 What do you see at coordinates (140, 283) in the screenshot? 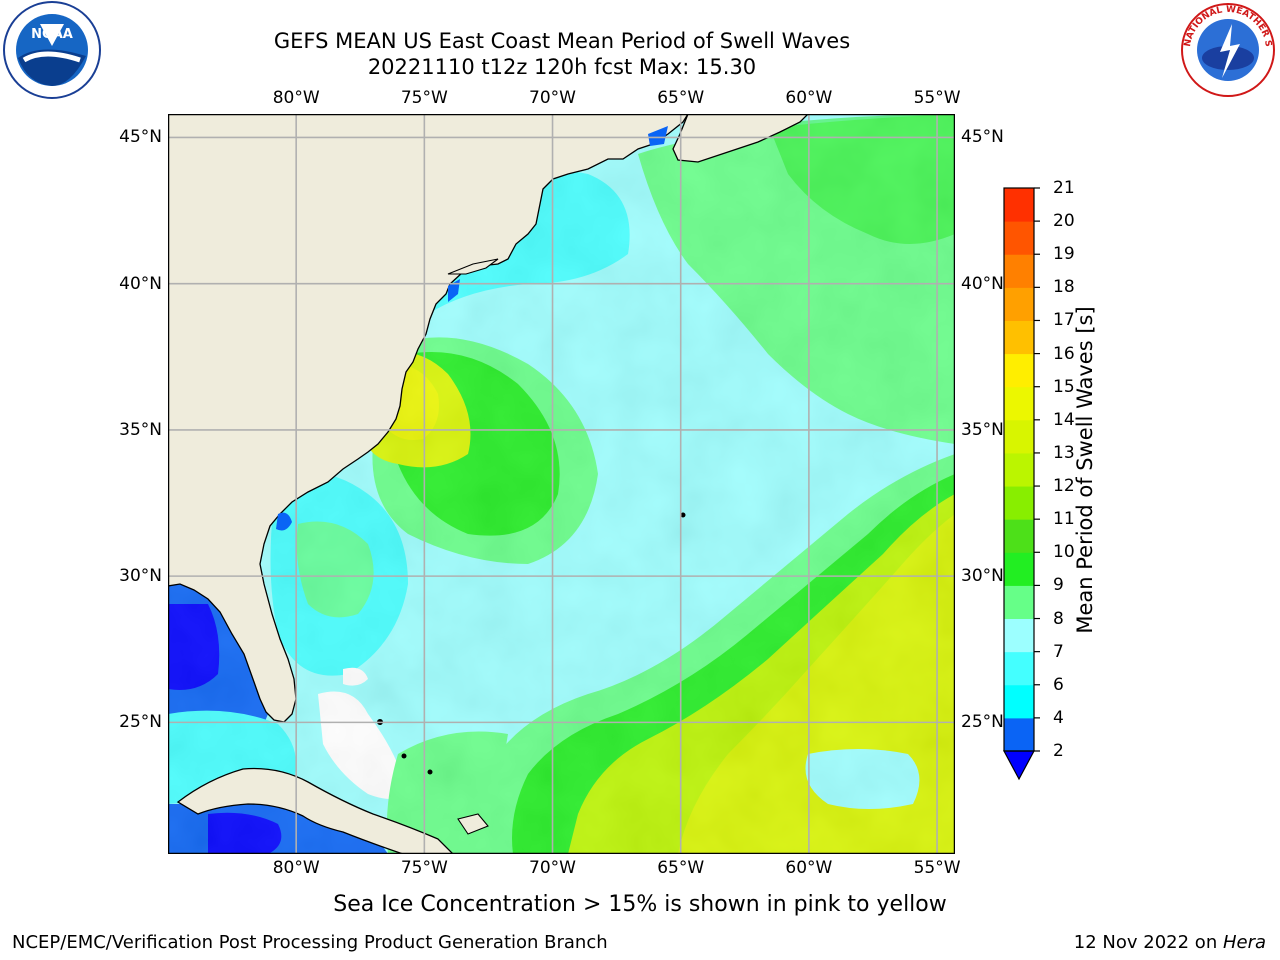
I see `lat-tick-label-left: 40°N` at bounding box center [140, 283].